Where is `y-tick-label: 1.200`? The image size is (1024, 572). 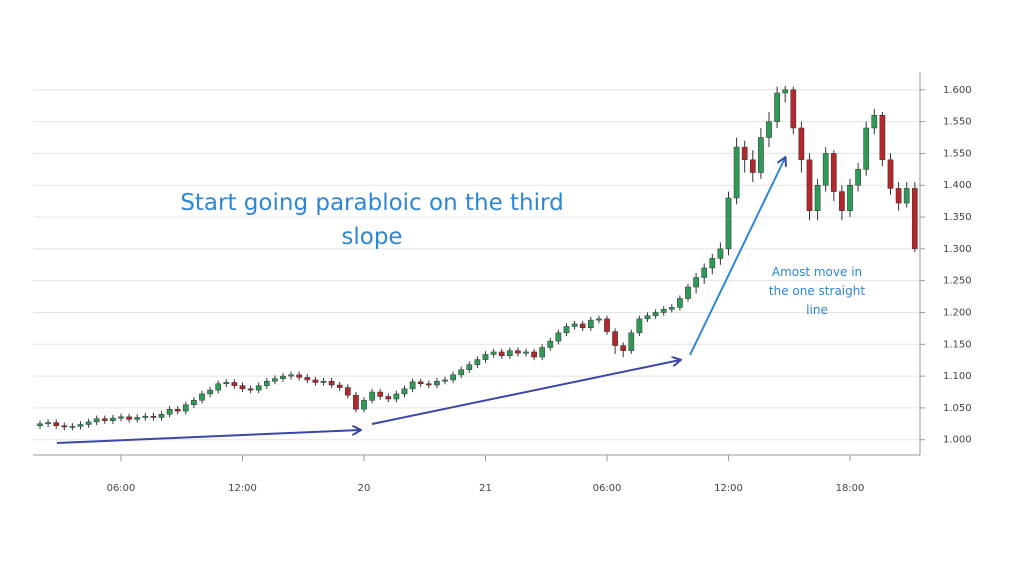
y-tick-label: 1.200 is located at coordinates (957, 312).